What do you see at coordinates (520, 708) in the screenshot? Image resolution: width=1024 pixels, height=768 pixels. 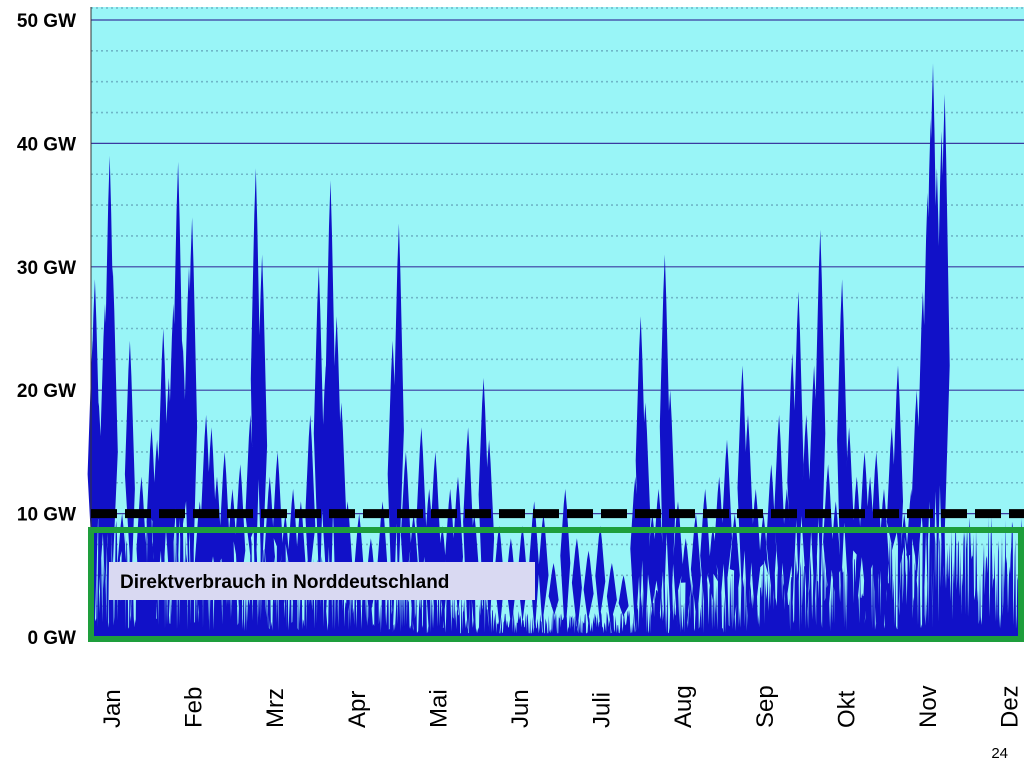 I see `x-tick-label: Jun` at bounding box center [520, 708].